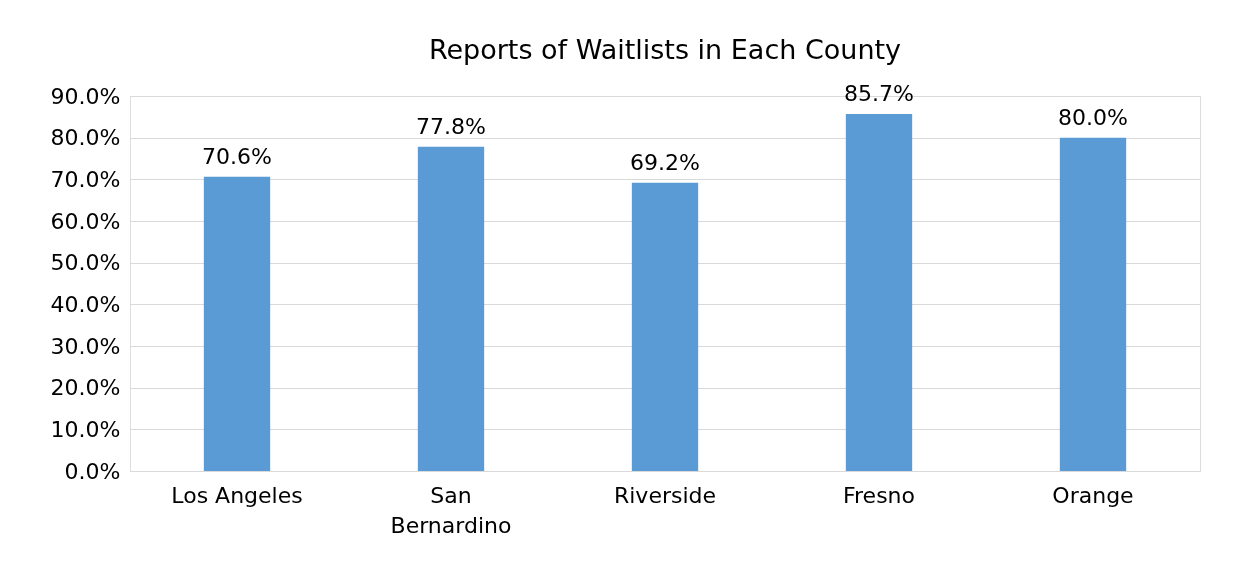  Describe the element at coordinates (85, 304) in the screenshot. I see `y-tick-label: 40.0%` at that location.